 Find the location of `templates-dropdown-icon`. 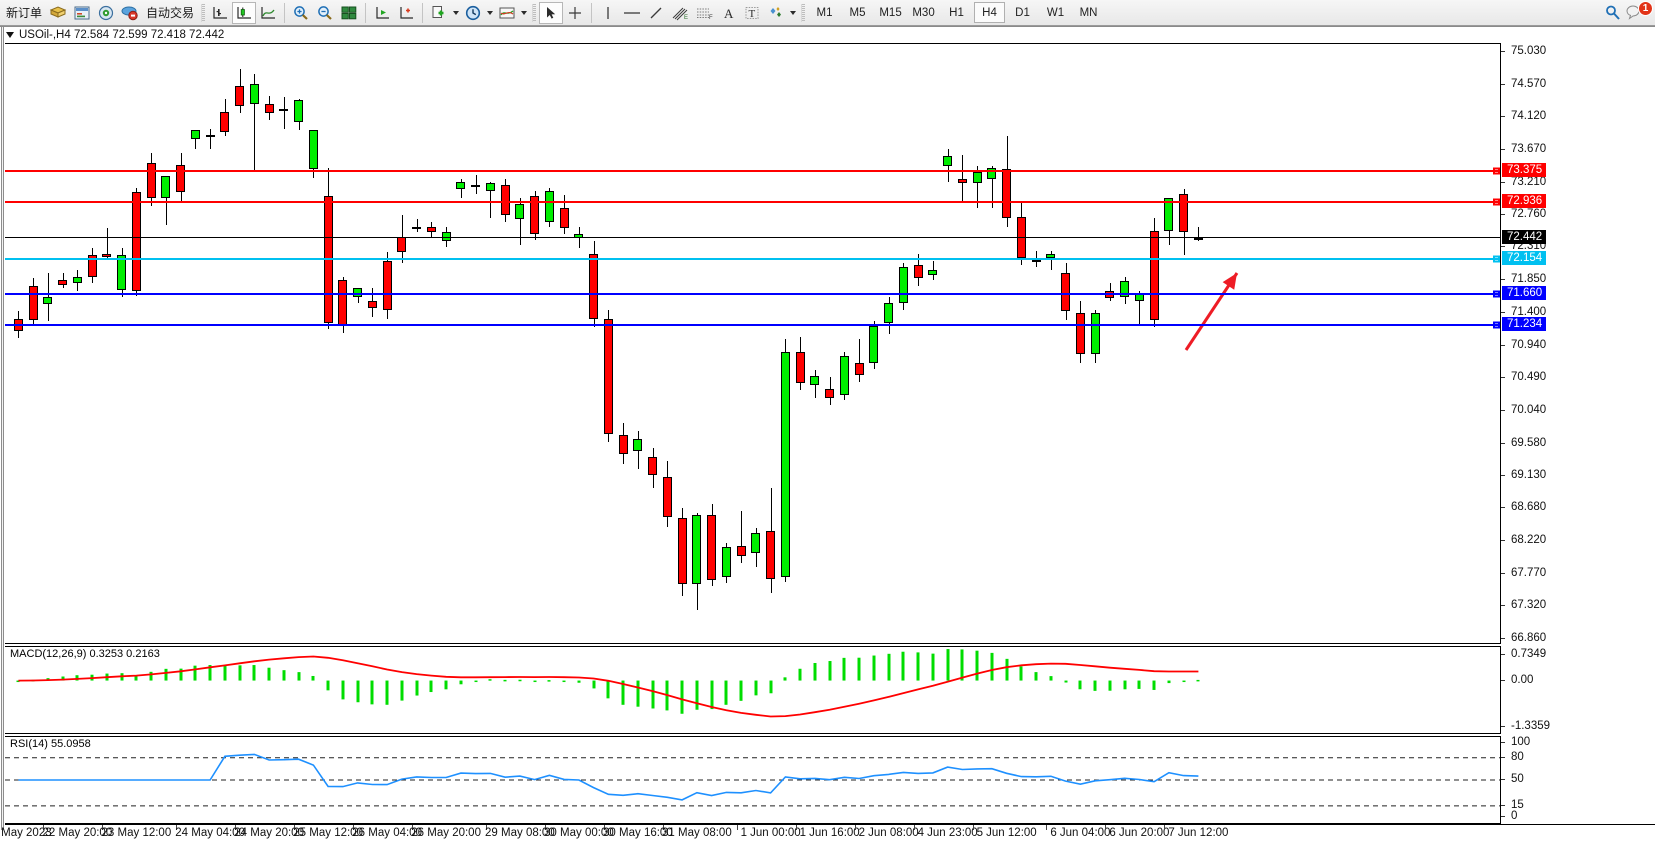

templates-dropdown-icon is located at coordinates (524, 12).